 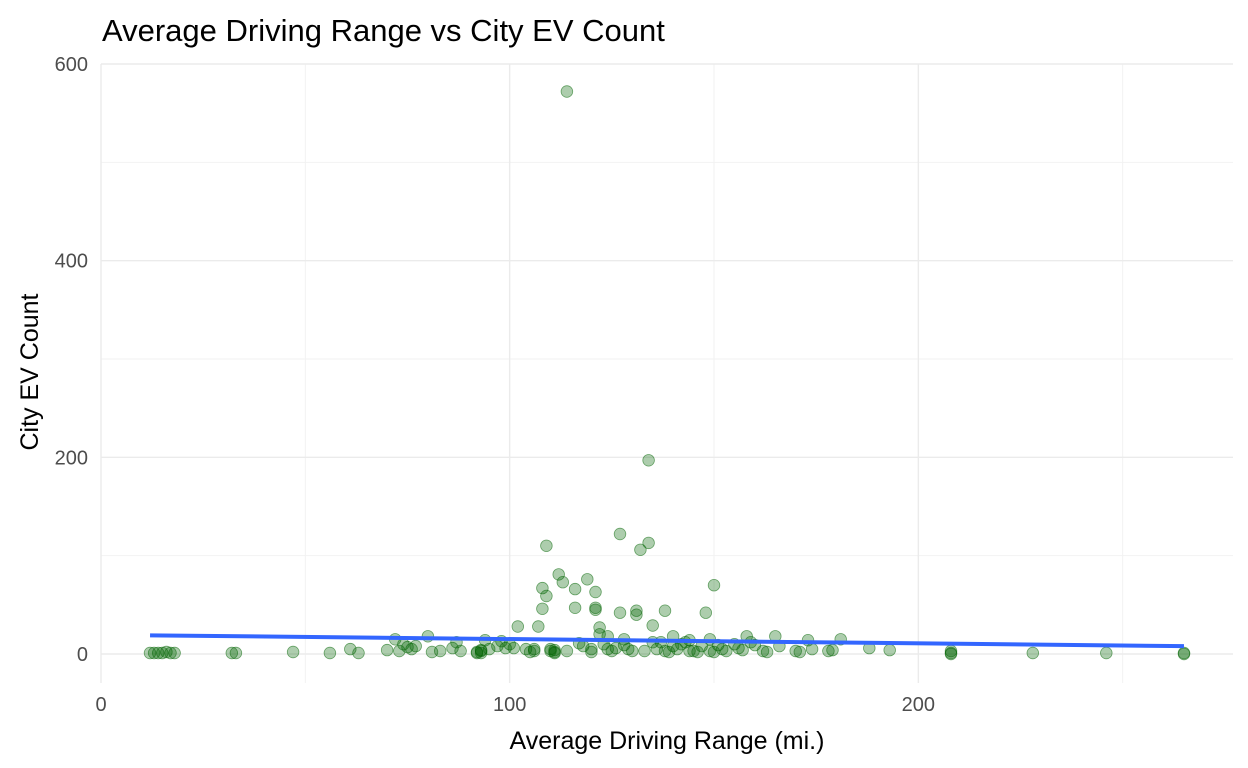 I want to click on x-tick-label: 200, so click(x=918, y=705).